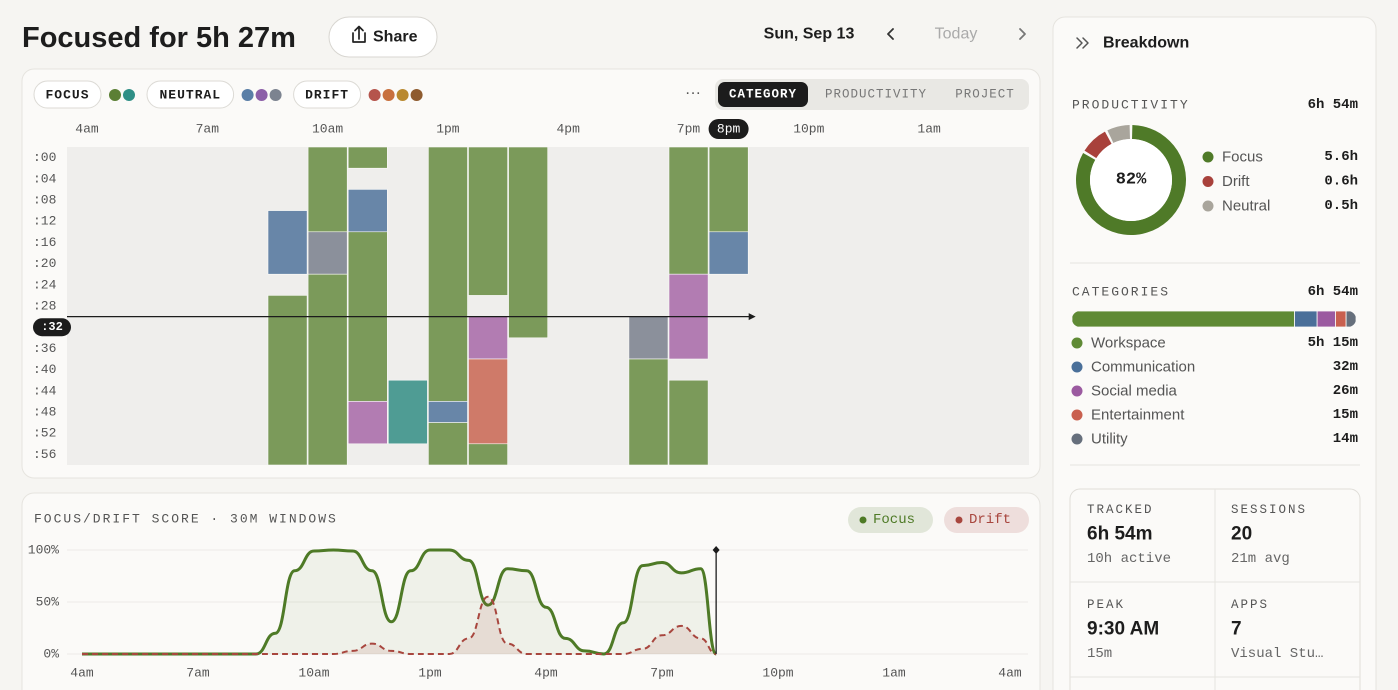 This screenshot has height=690, width=1398. What do you see at coordinates (1246, 206) in the screenshot?
I see `legend-label: Neutral` at bounding box center [1246, 206].